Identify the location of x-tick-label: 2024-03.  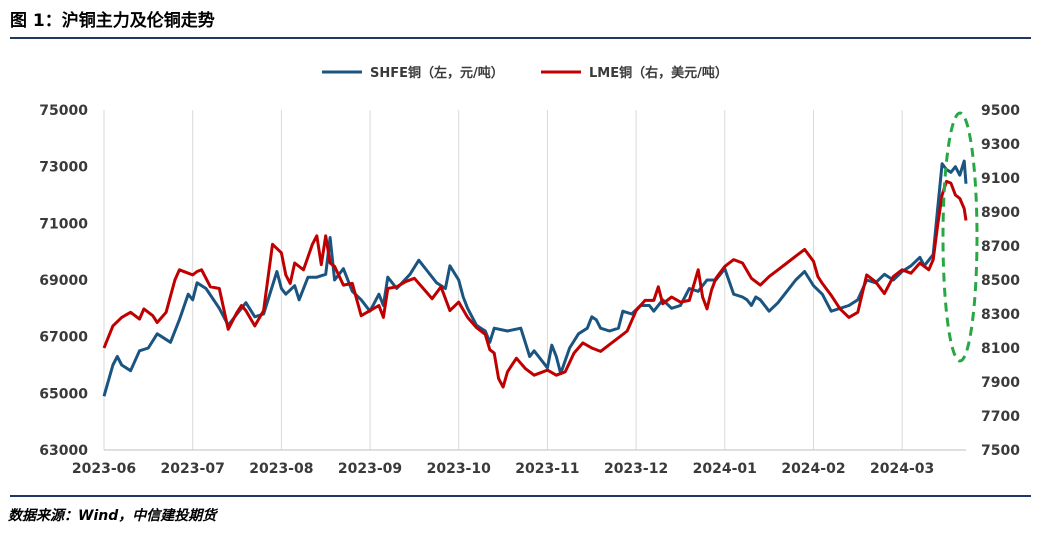
(902, 469).